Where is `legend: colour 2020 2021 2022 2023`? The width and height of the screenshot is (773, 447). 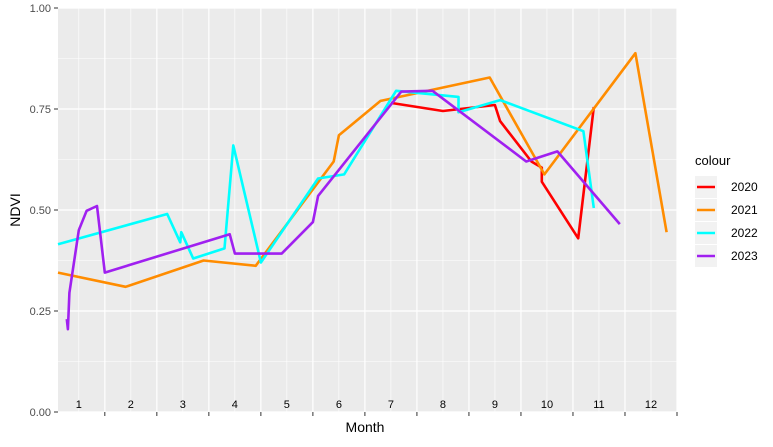
legend: colour 2020 2021 2022 2023 is located at coordinates (726, 210).